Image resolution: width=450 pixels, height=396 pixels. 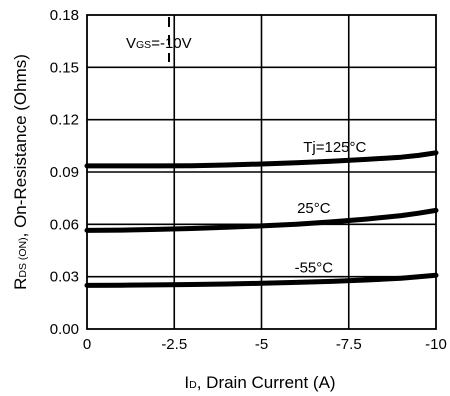 What do you see at coordinates (23, 257) in the screenshot?
I see `y-axis-label-subscript: DS (ON)` at bounding box center [23, 257].